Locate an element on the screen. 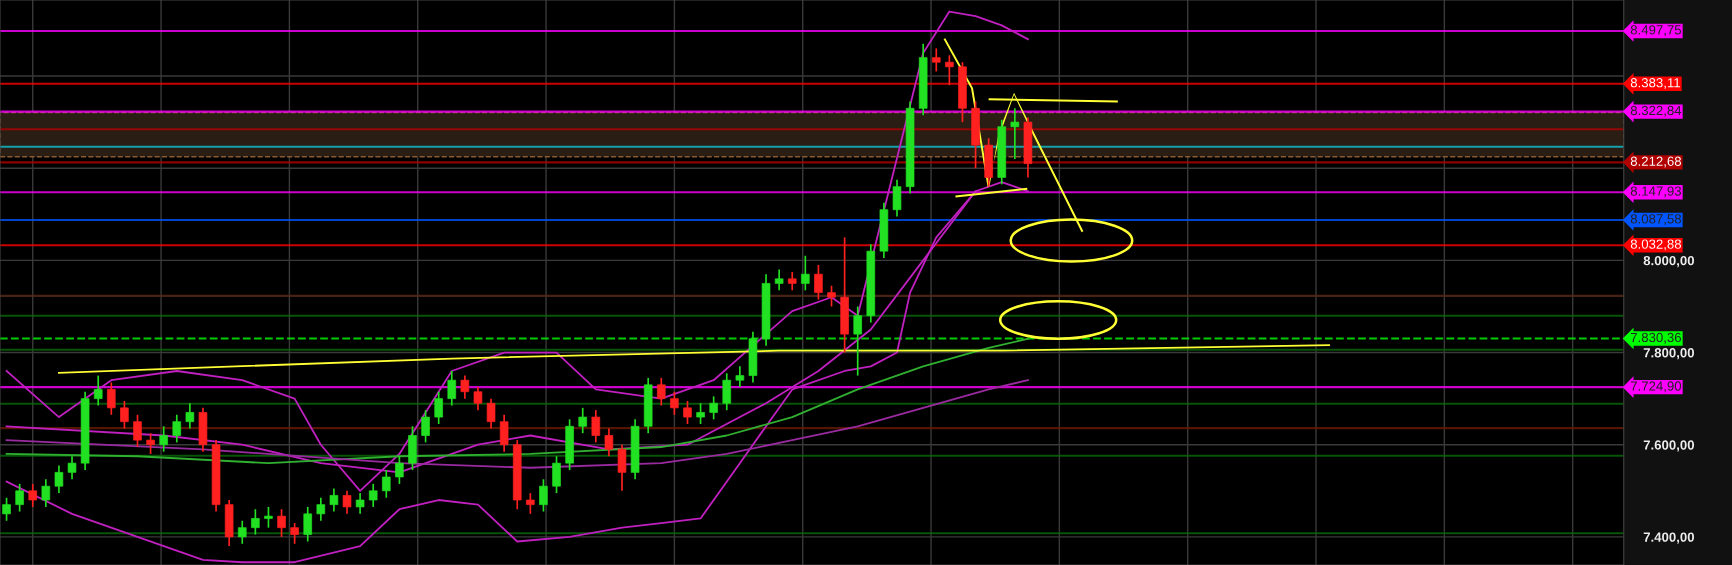 This screenshot has height=565, width=1732. ref-line-label: 8.087,58 is located at coordinates (1656, 220).